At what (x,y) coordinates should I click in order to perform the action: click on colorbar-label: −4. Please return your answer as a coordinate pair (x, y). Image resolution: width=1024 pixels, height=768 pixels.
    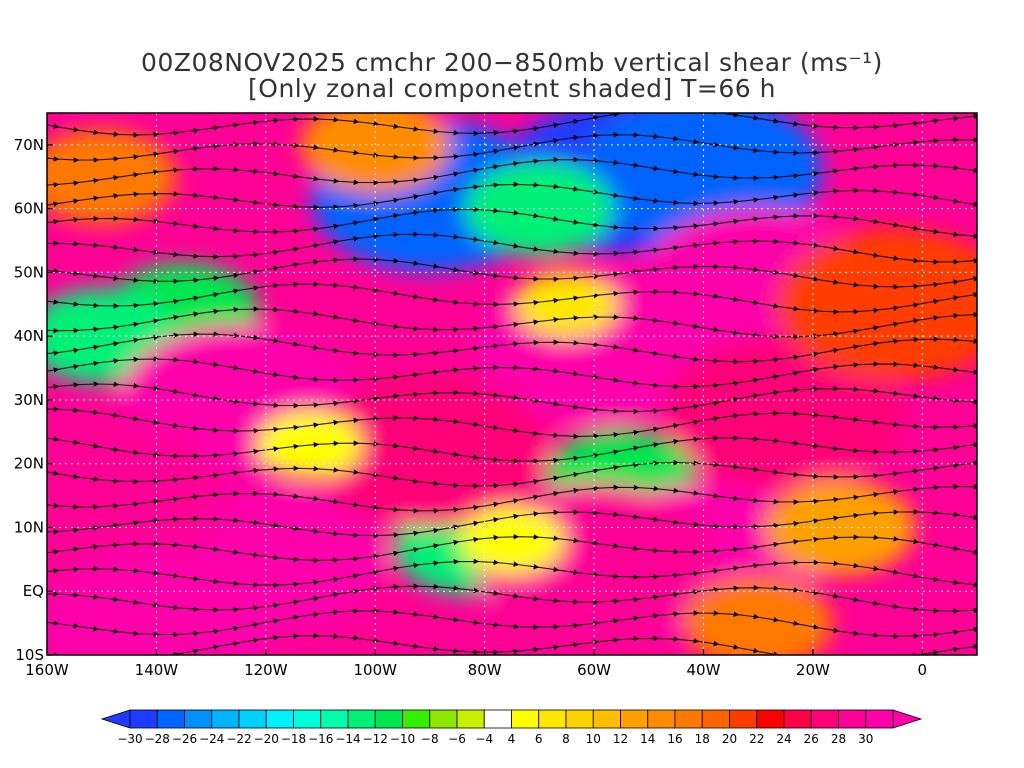
    Looking at the image, I should click on (484, 739).